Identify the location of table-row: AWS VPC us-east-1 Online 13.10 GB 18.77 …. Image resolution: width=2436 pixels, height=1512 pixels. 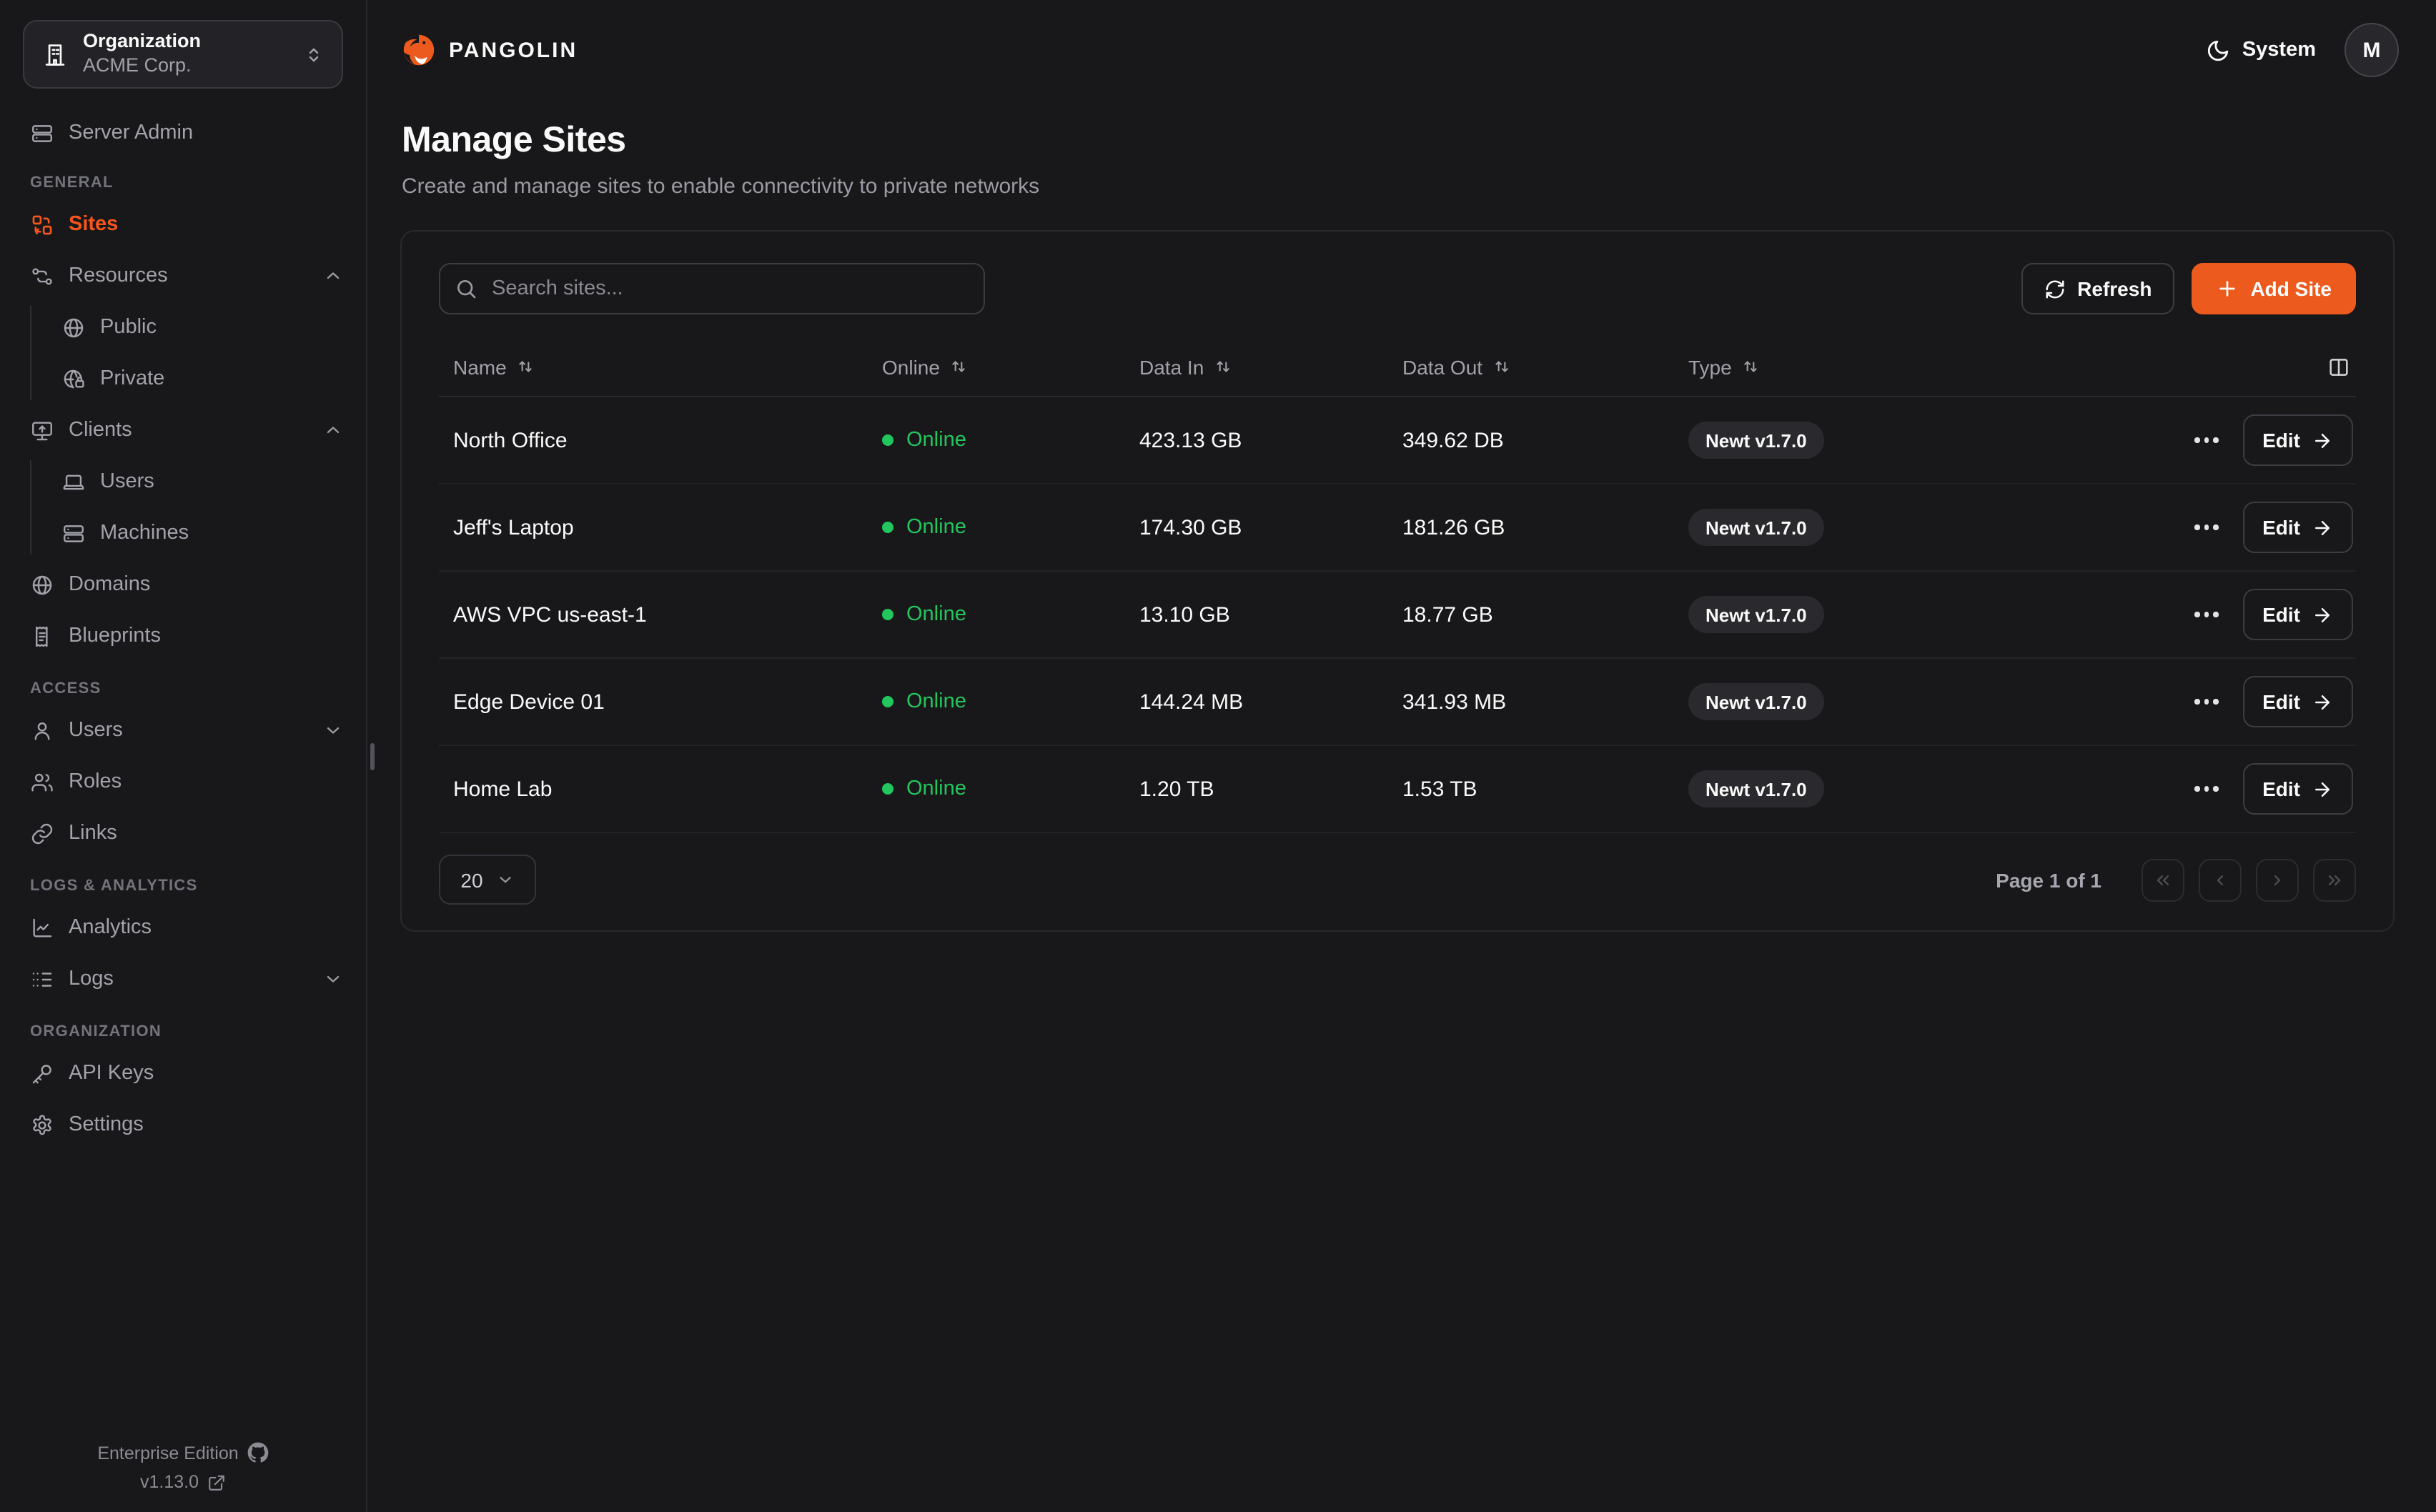
(1397, 615).